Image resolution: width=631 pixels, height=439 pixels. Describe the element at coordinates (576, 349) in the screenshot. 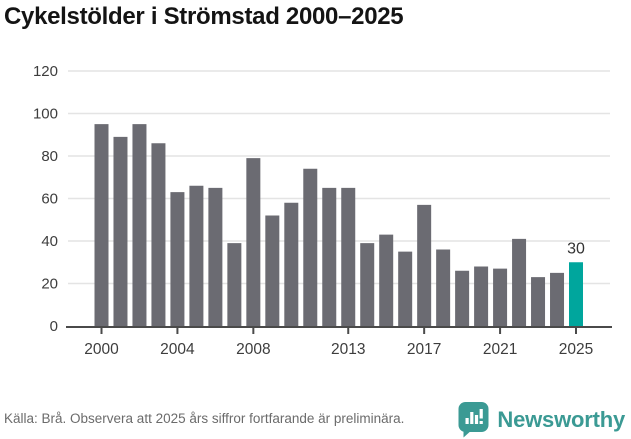

I see `x-axis-tick-label: 2025` at that location.